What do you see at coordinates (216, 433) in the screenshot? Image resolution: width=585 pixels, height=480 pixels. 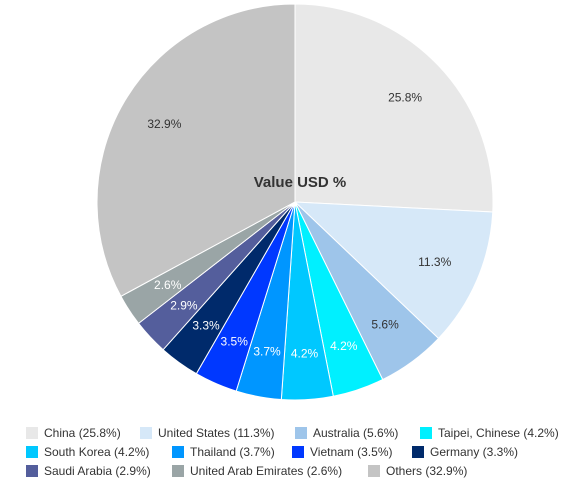 I see `legend-label: United States (11.3%)` at bounding box center [216, 433].